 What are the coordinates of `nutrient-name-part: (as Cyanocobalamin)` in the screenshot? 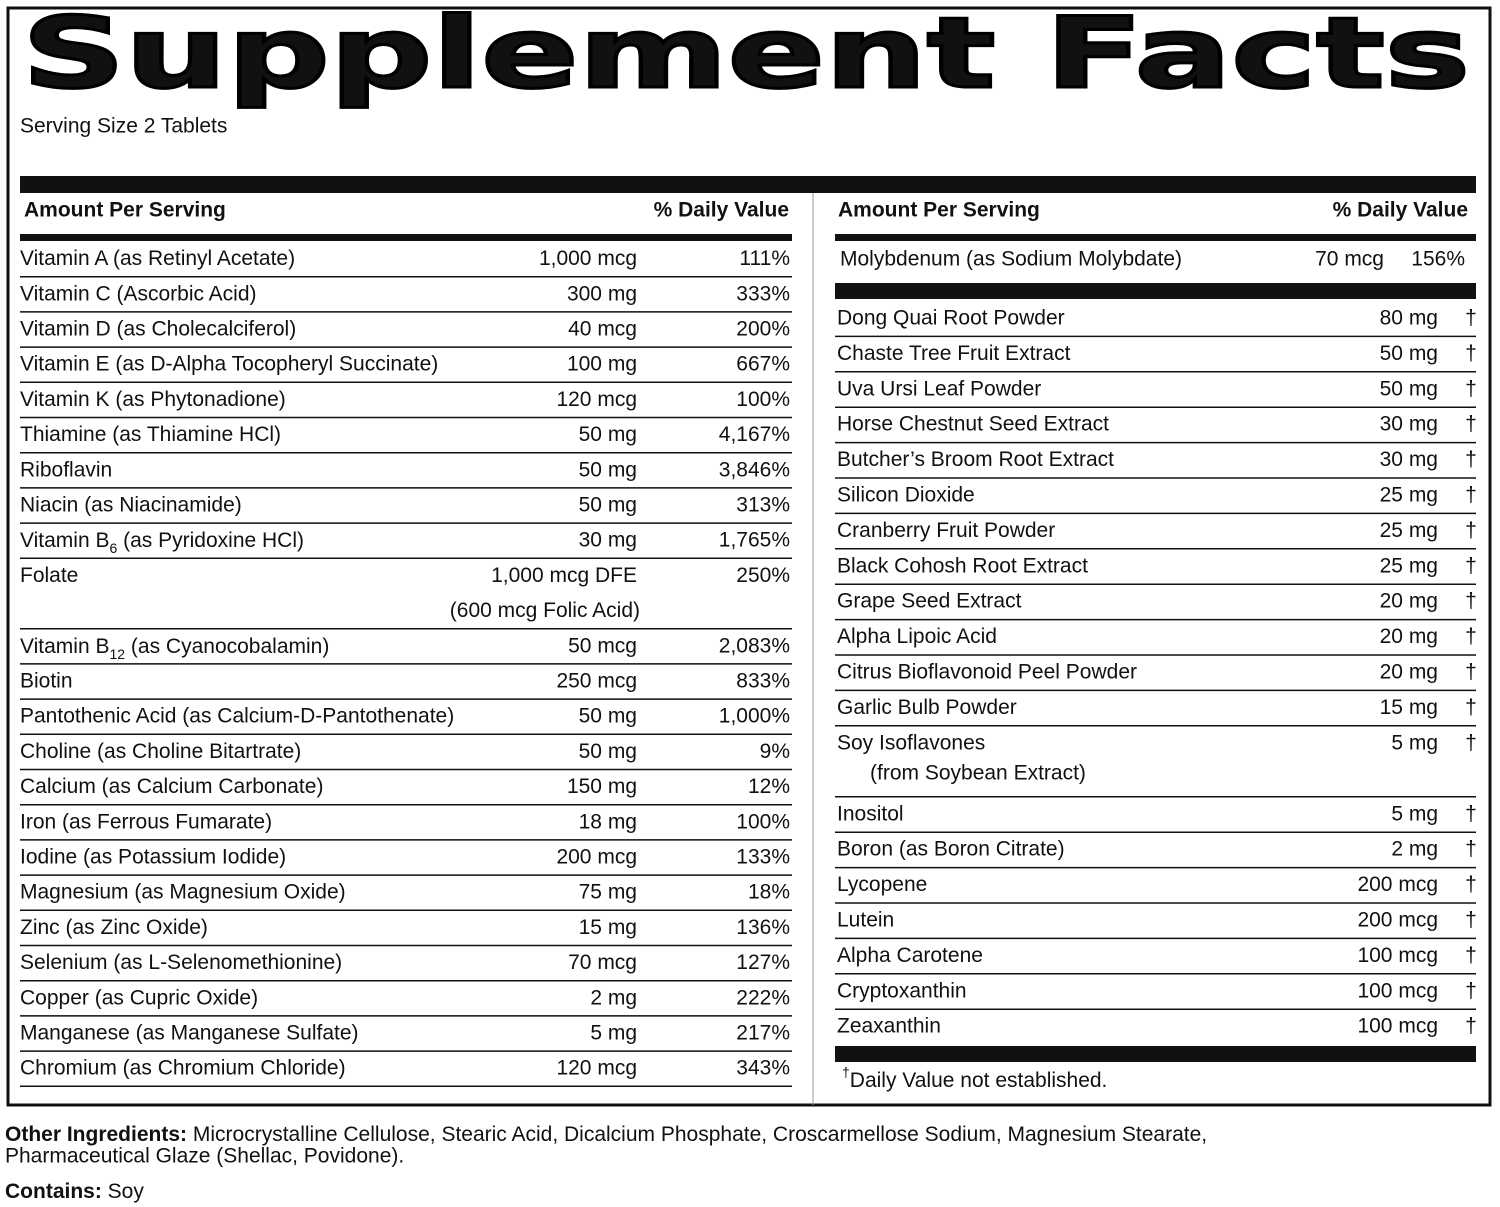 It's located at (227, 645).